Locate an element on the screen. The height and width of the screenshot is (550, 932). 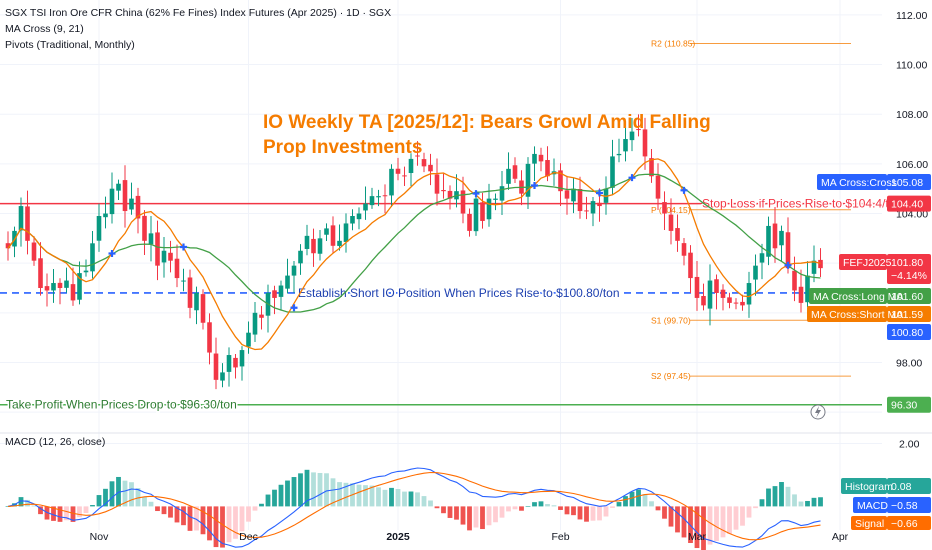
take-profit-tag: 96.30 is located at coordinates (909, 404).